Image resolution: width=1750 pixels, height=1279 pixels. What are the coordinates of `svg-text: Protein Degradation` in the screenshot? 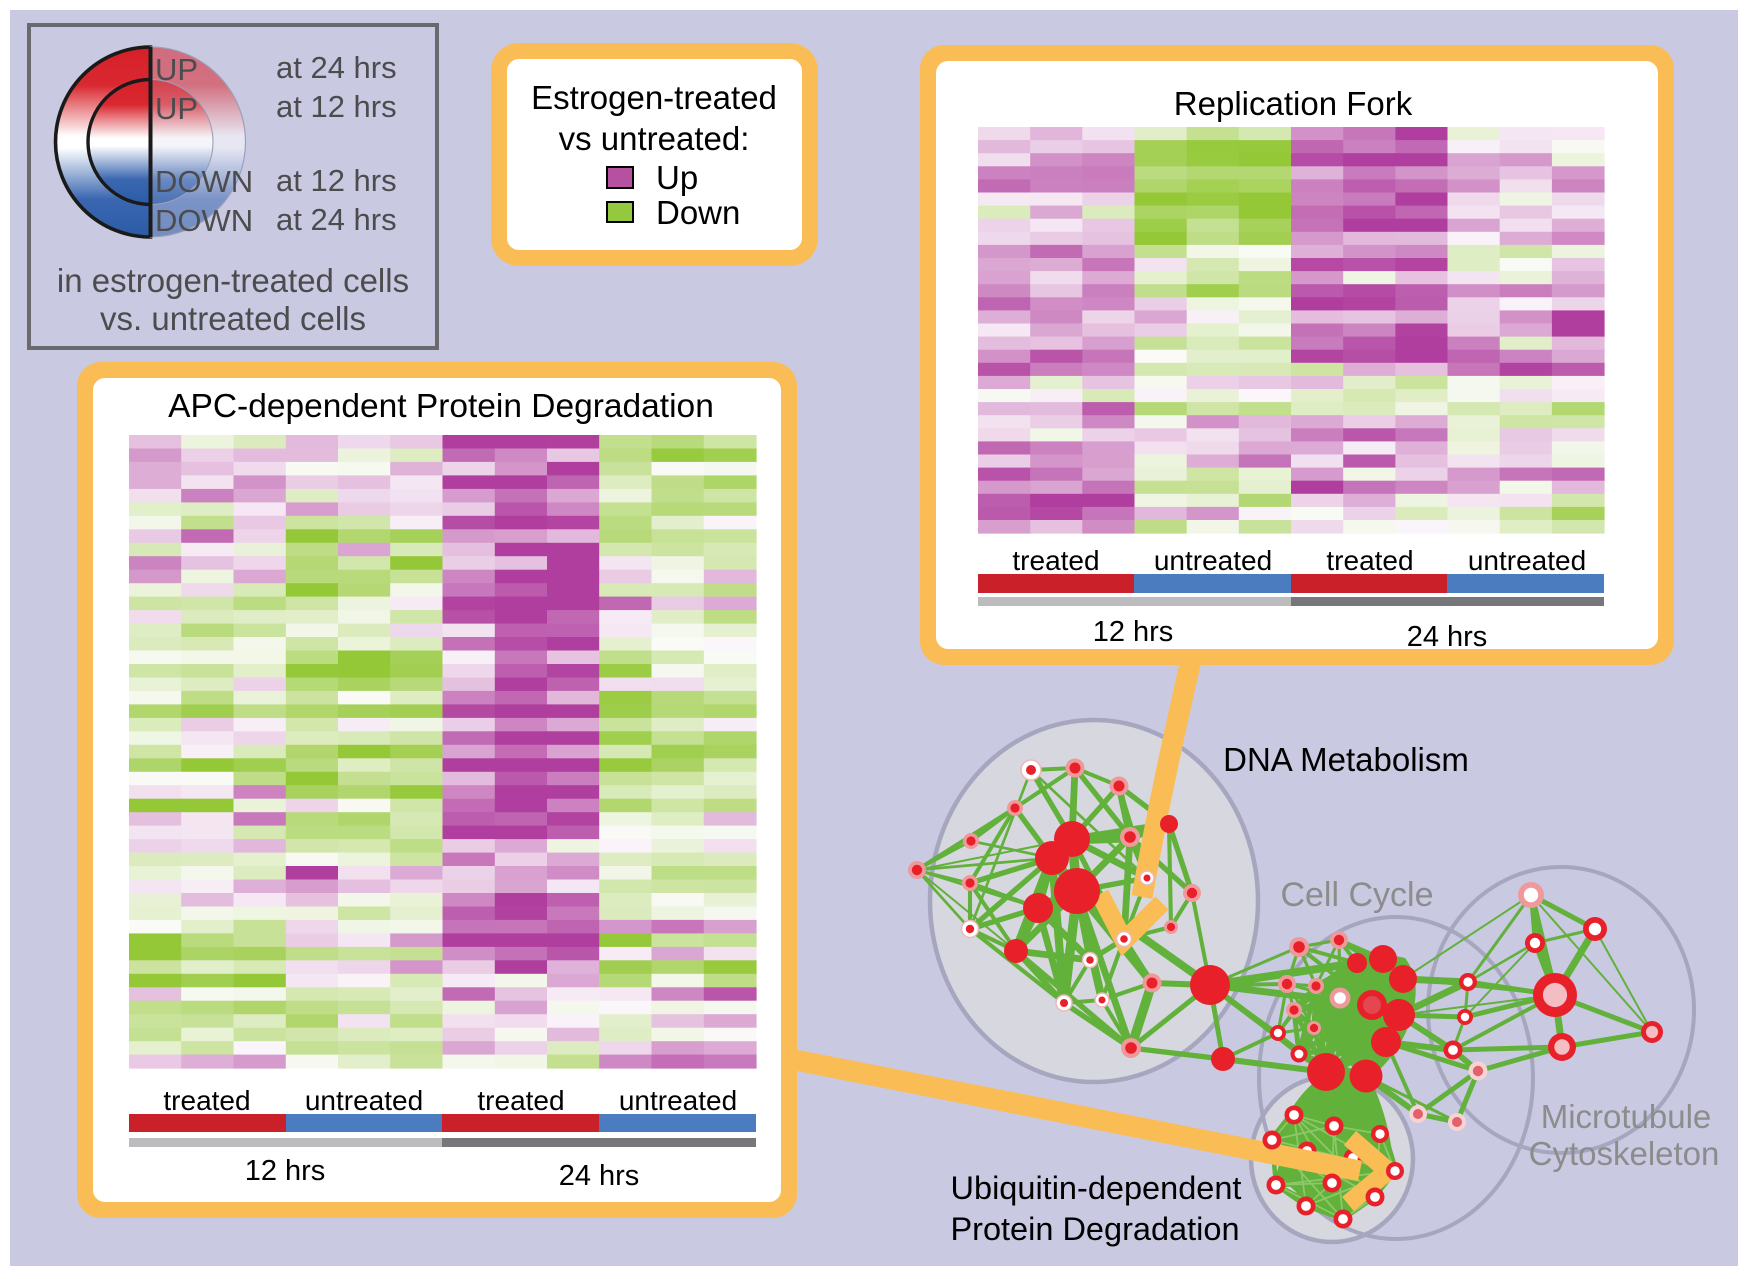 It's located at (1094, 1229).